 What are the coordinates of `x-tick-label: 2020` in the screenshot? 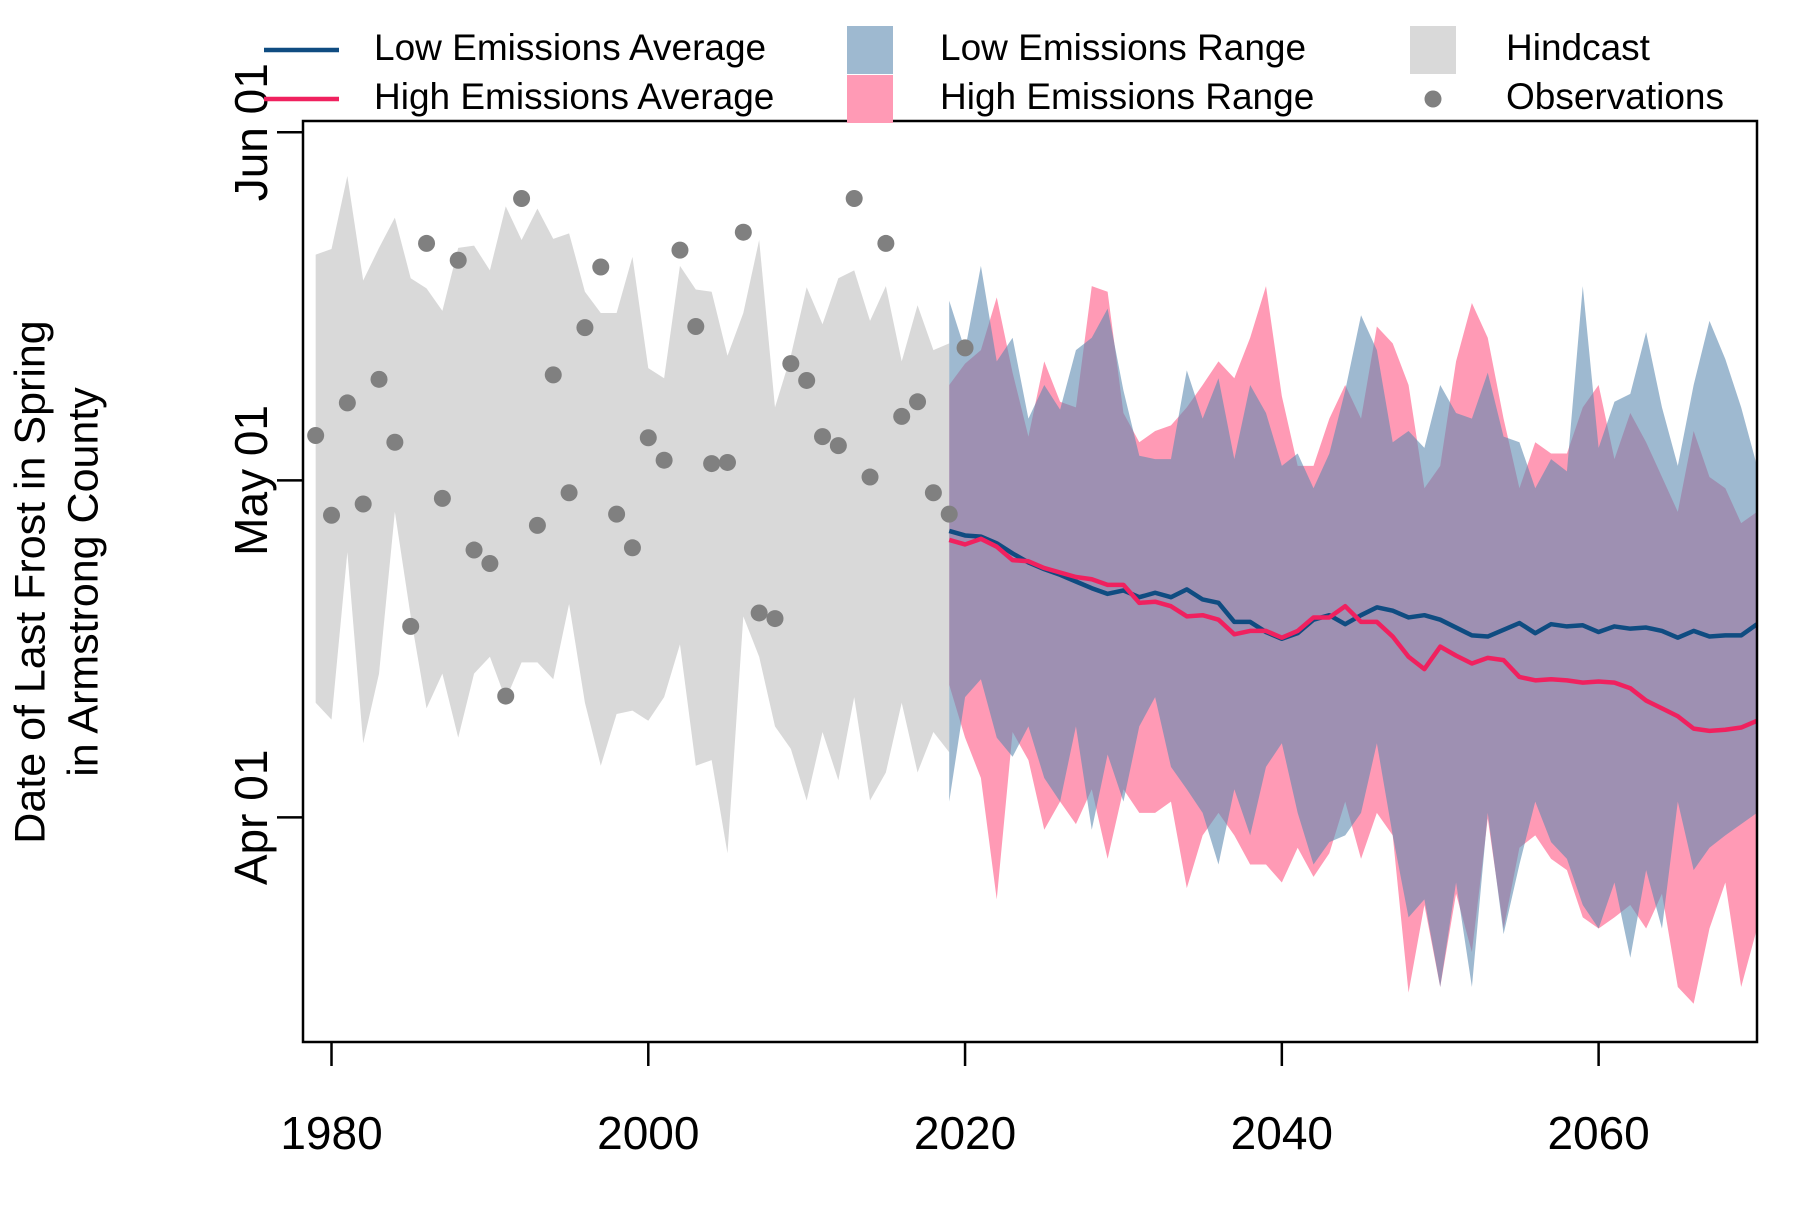 It's located at (965, 1133).